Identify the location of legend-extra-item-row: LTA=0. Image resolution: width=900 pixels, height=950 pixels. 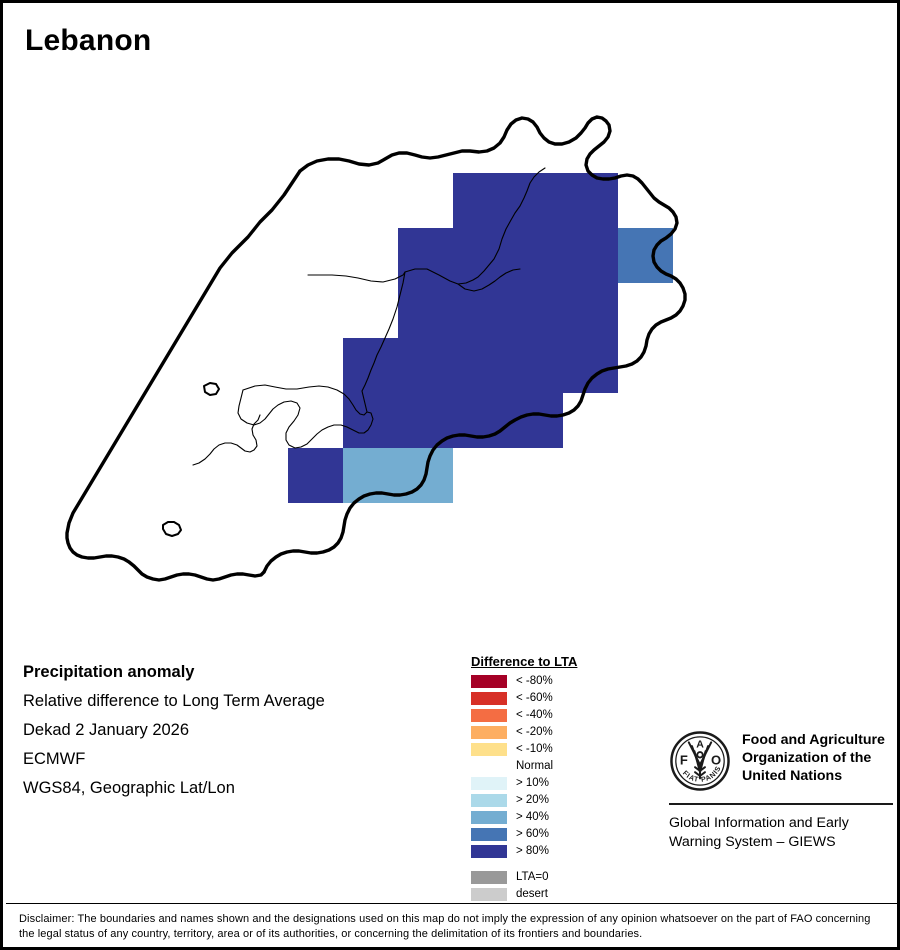
(566, 877).